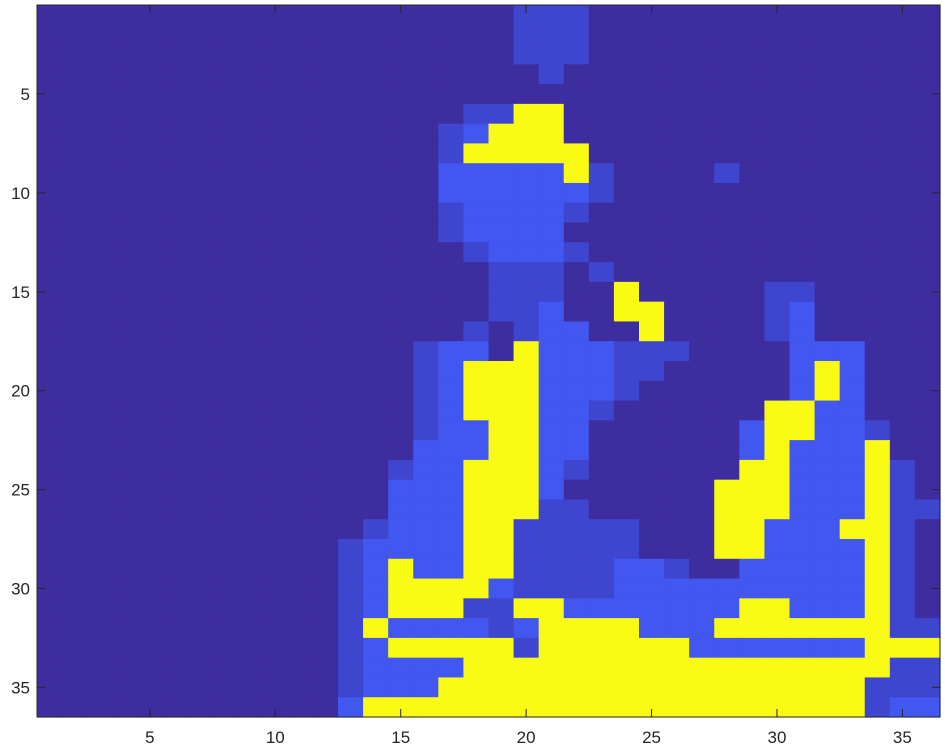  Describe the element at coordinates (275, 737) in the screenshot. I see `x-tick-label: 10` at that location.